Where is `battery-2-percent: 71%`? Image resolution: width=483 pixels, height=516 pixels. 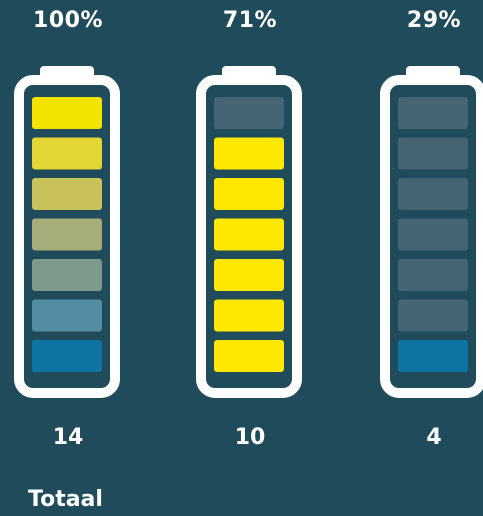
battery-2-percent: 71% is located at coordinates (250, 20).